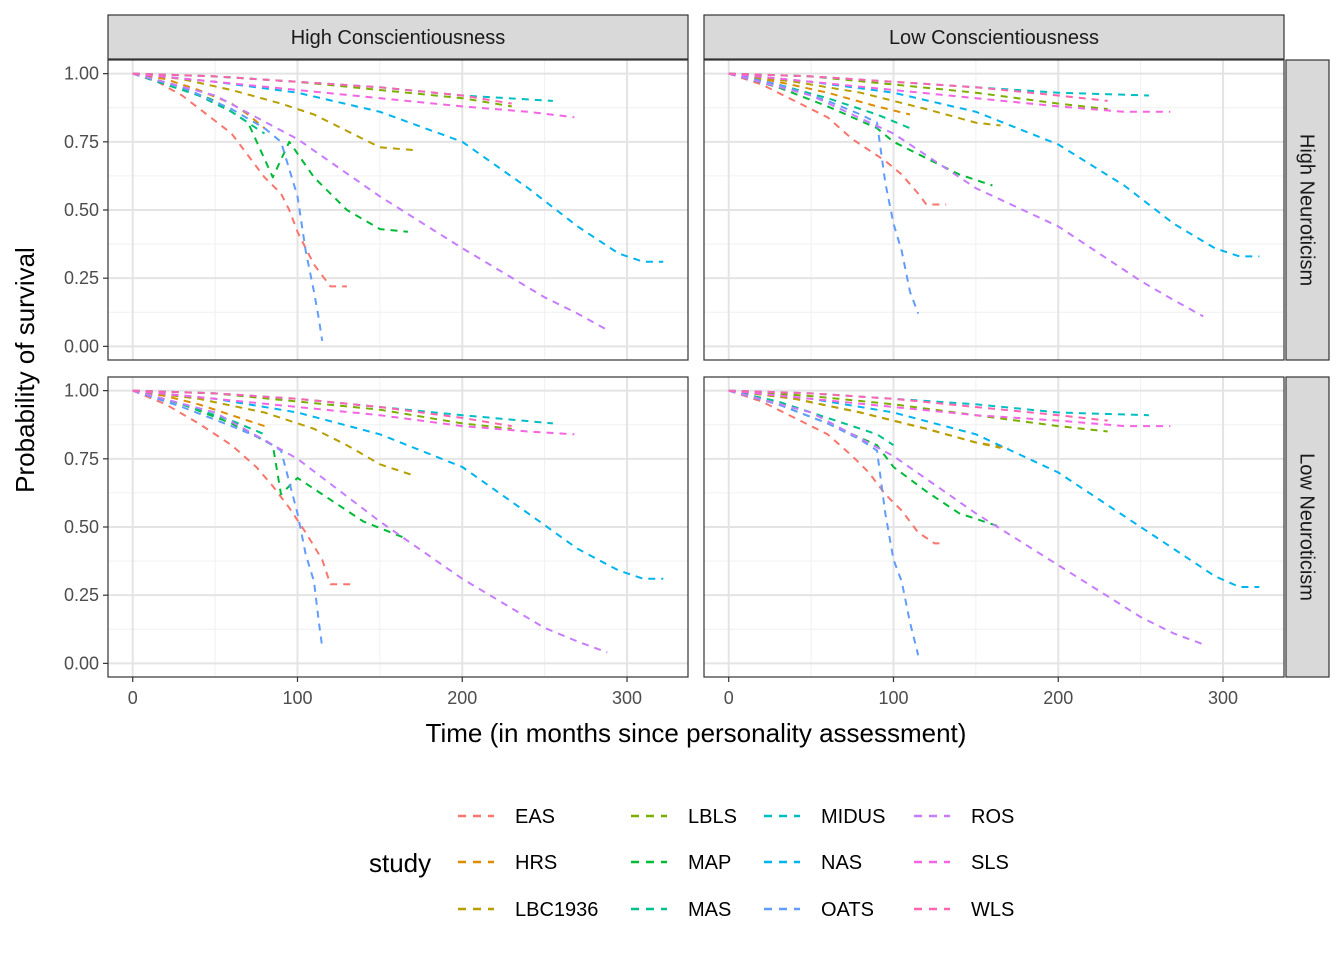 Image resolution: width=1344 pixels, height=960 pixels. Describe the element at coordinates (853, 817) in the screenshot. I see `legend-label: MIDUS` at that location.